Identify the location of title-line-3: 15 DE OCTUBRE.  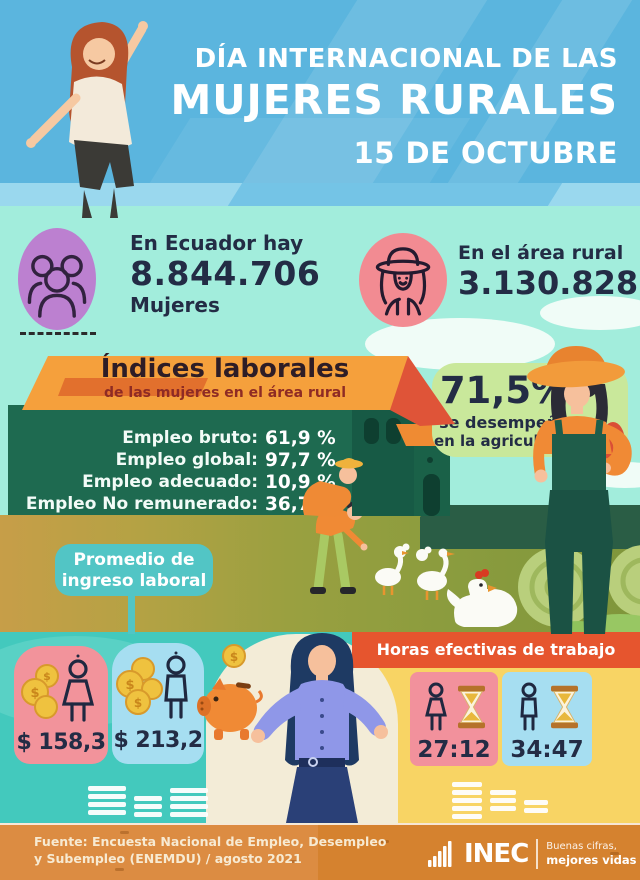
(485, 153).